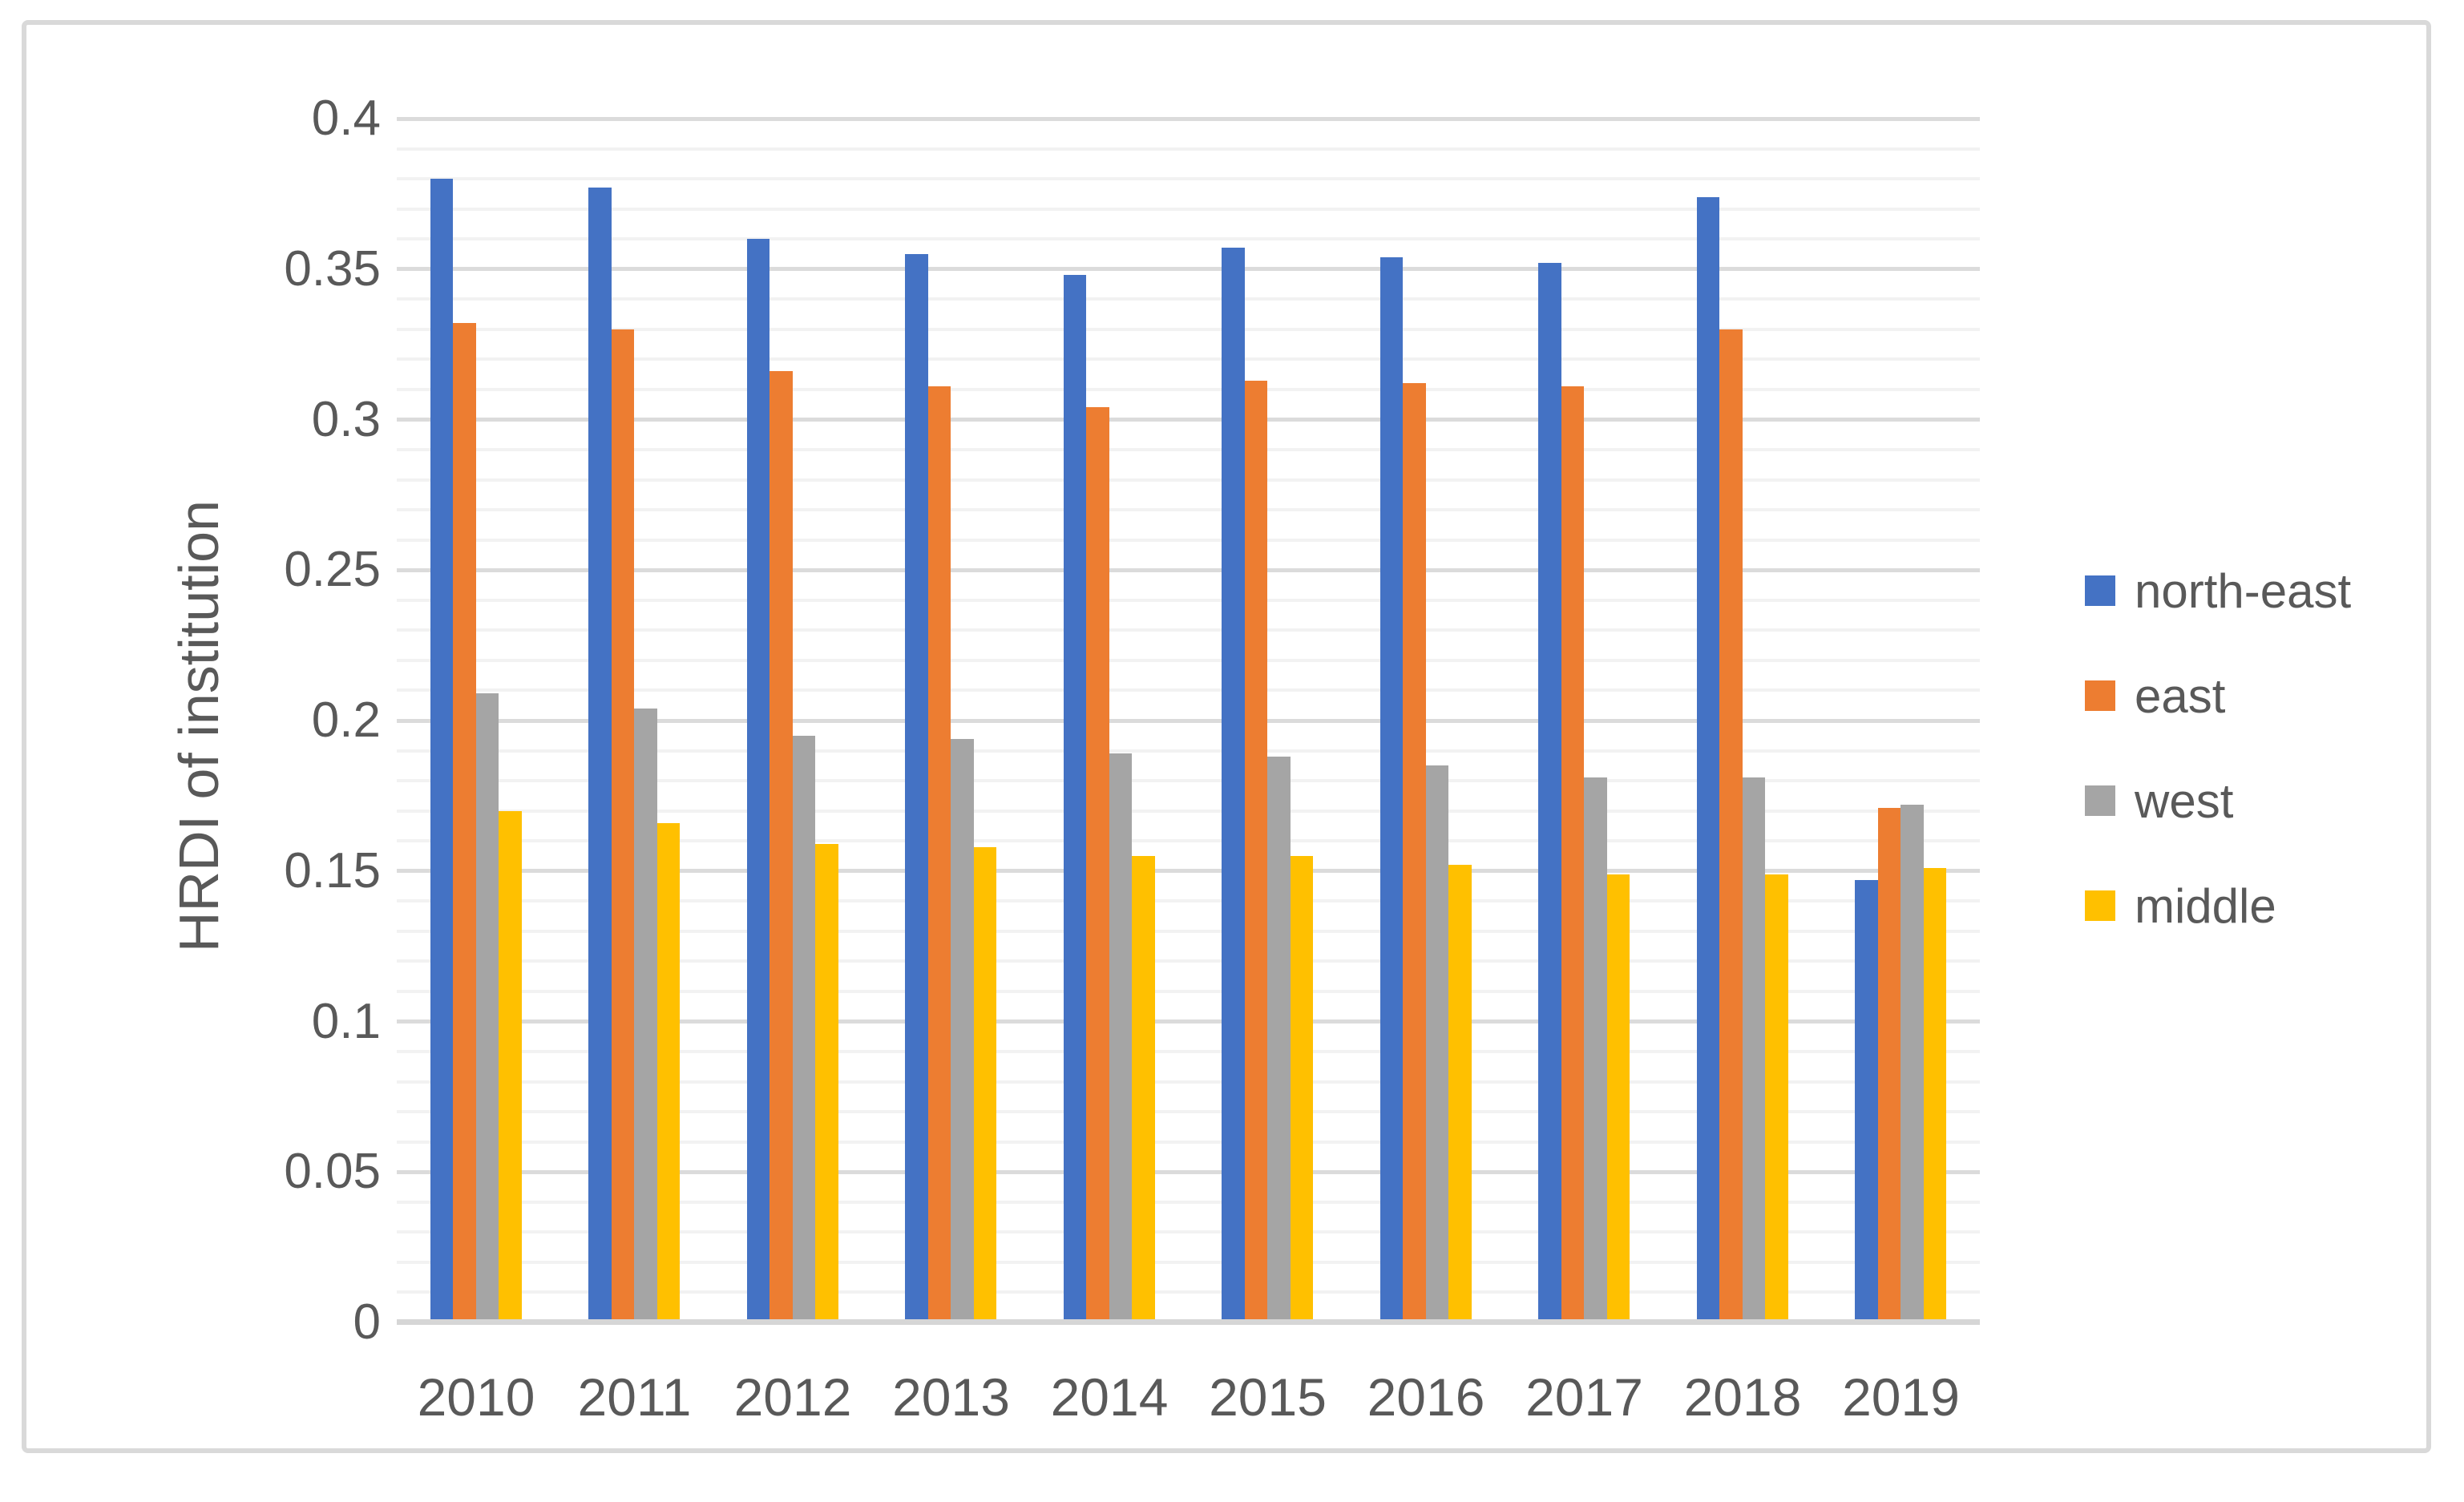 The width and height of the screenshot is (2464, 1502). Describe the element at coordinates (758, 781) in the screenshot. I see `bar-north-east-2012` at that location.